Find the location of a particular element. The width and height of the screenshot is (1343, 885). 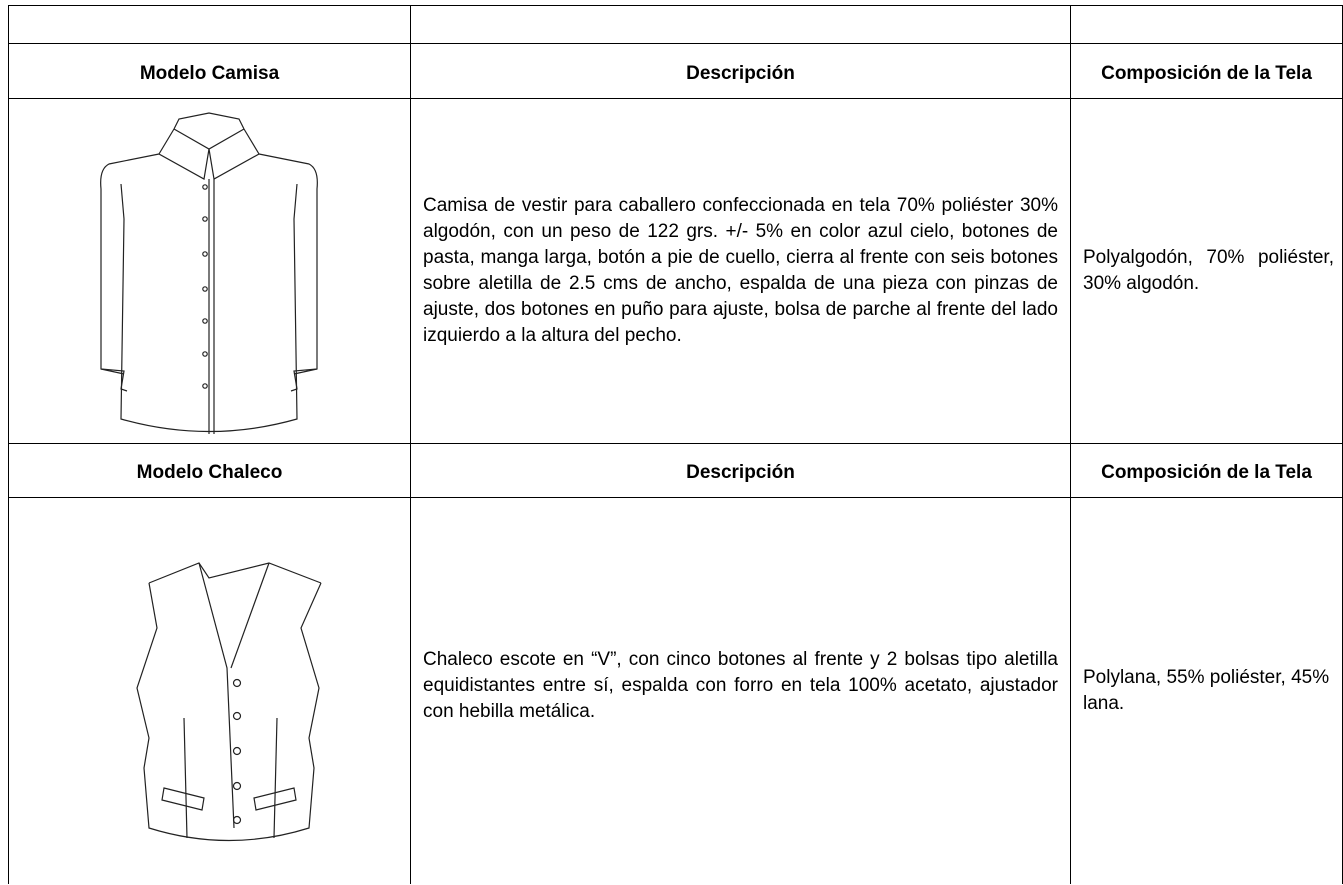

header-cell: Modelo Camisa is located at coordinates (209, 70).